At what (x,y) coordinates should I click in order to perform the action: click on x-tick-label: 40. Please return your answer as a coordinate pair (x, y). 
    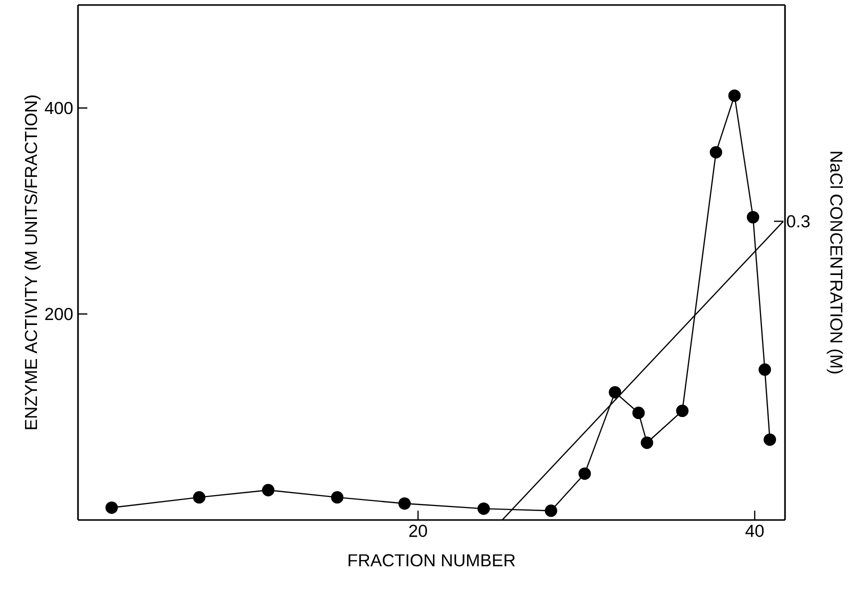
    Looking at the image, I should click on (754, 530).